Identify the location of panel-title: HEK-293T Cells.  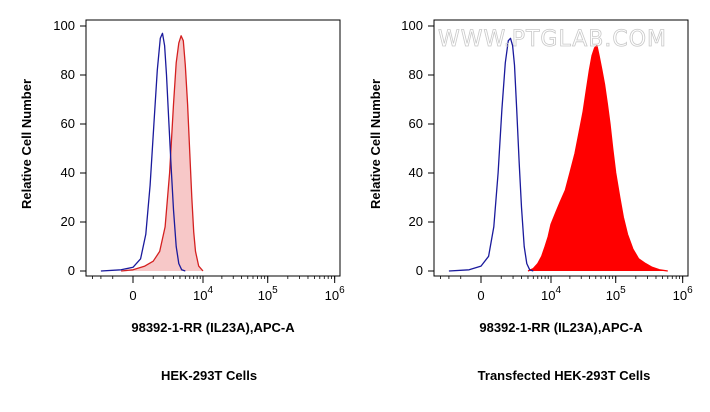
(209, 375).